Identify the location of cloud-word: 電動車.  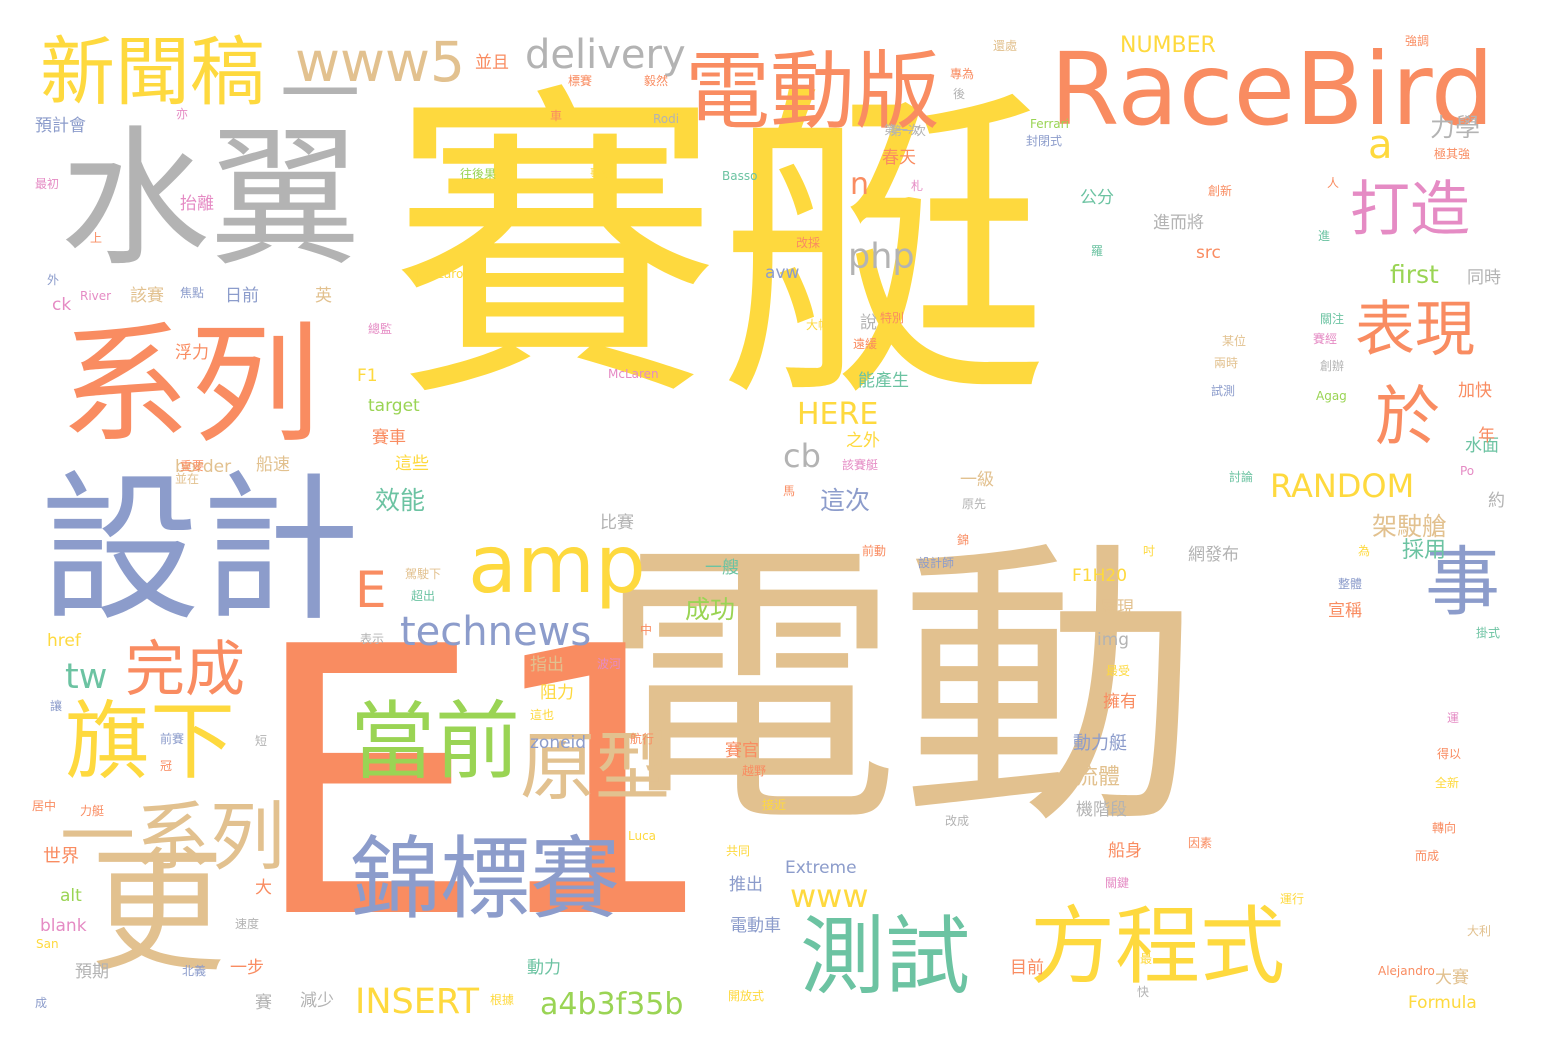
(755, 926).